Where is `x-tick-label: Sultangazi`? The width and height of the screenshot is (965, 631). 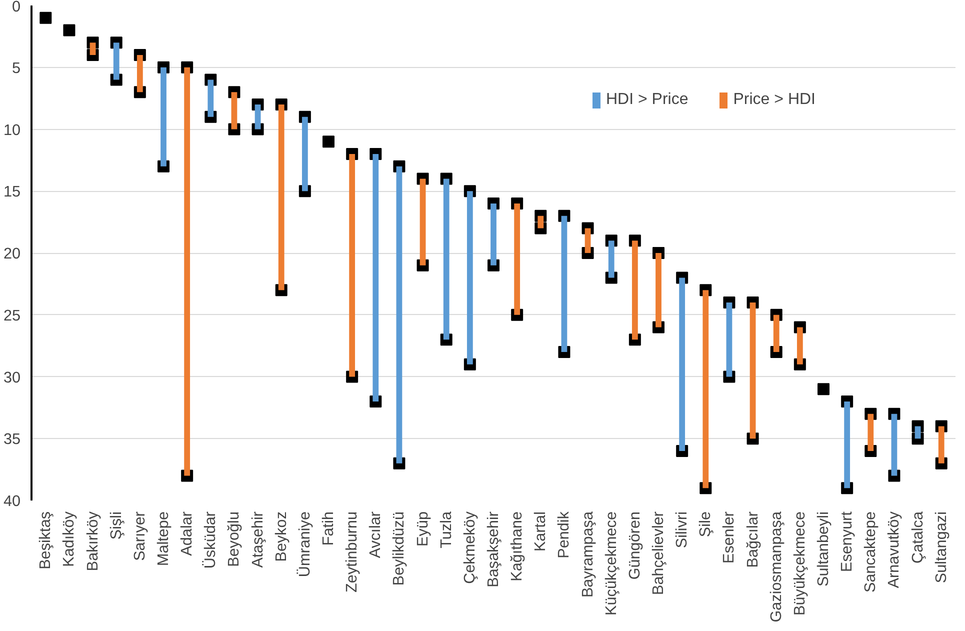 x-tick-label: Sultangazi is located at coordinates (941, 547).